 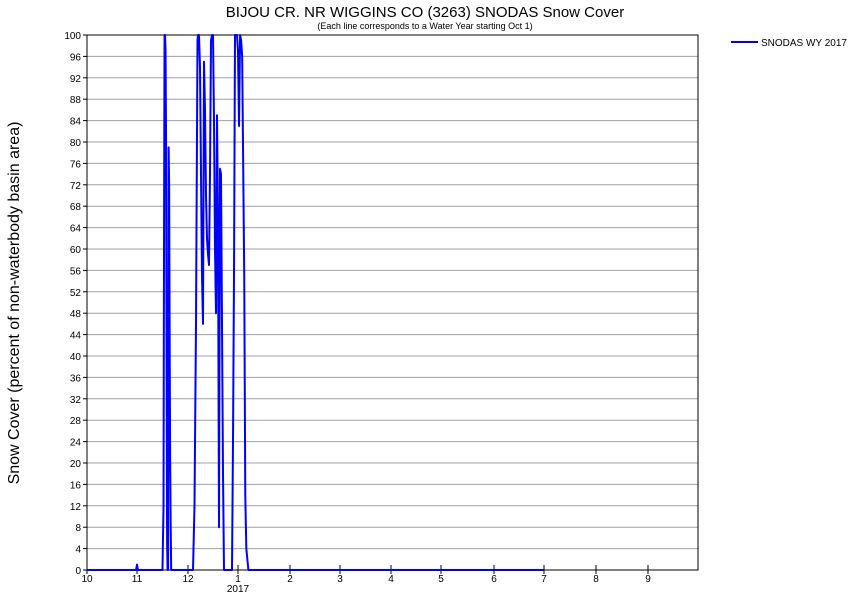 I want to click on x-tick-label: 8, so click(x=596, y=579).